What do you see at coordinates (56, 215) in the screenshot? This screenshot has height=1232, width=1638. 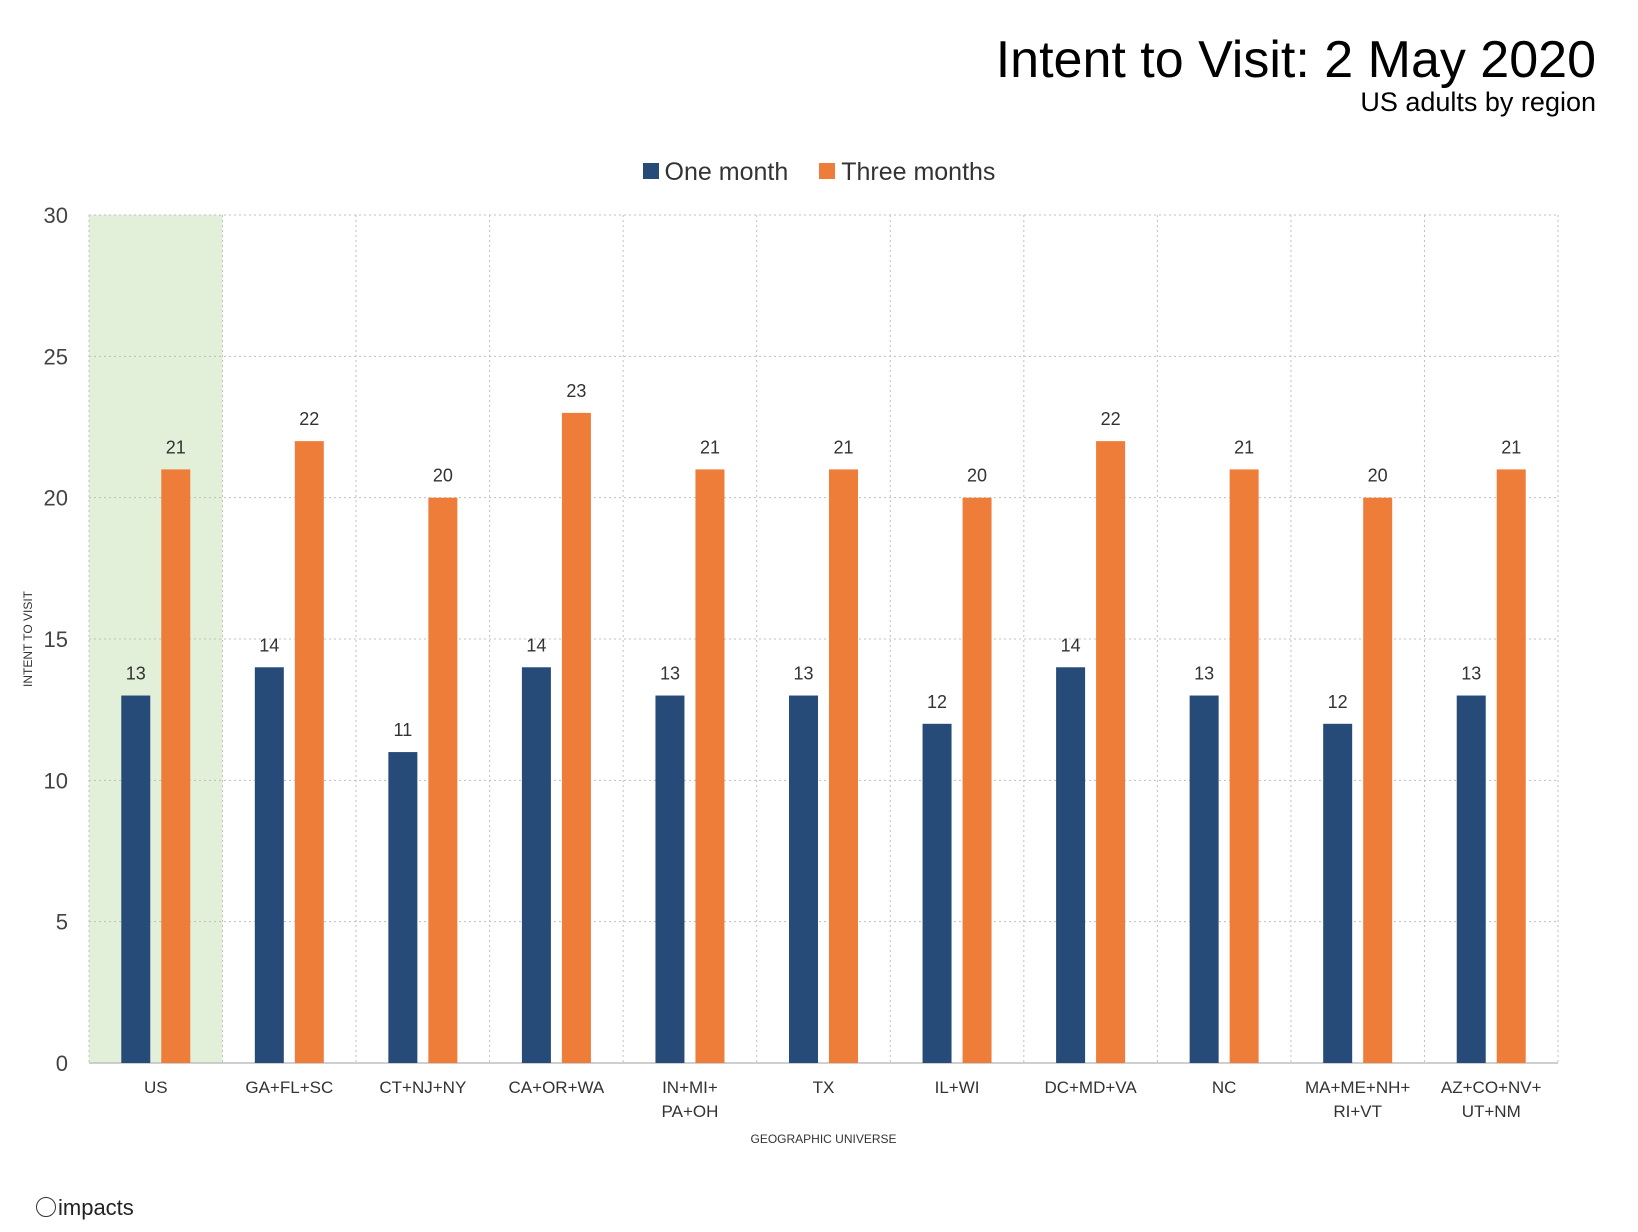 I see `y-tick-label: 30` at bounding box center [56, 215].